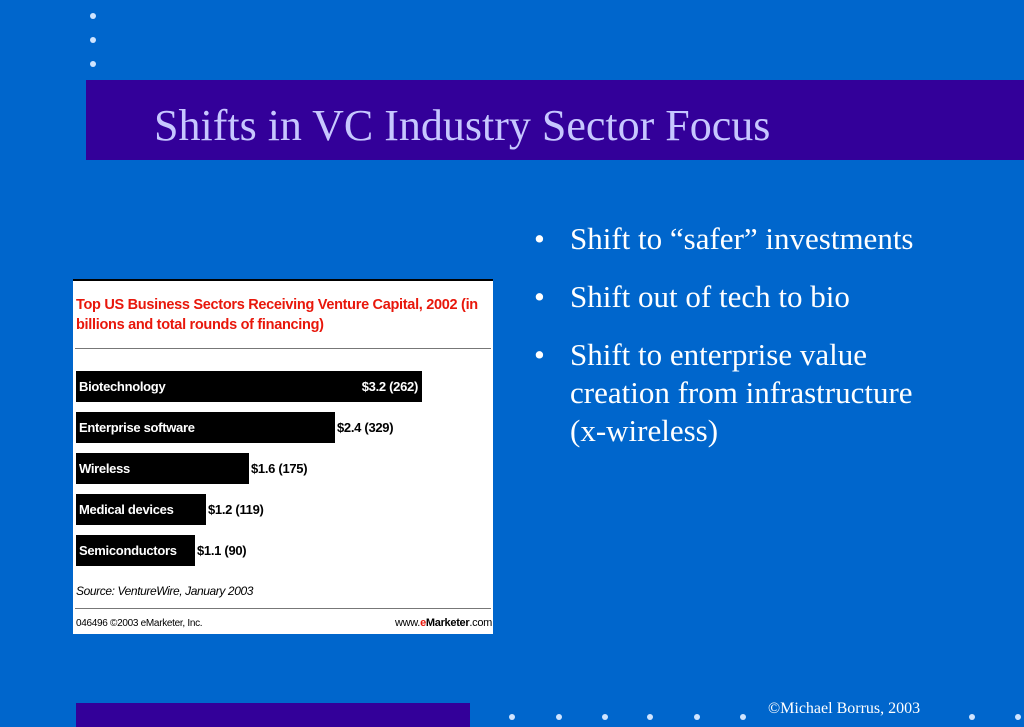 This screenshot has height=727, width=1024. I want to click on bar-value-label: $1.1 (90), so click(222, 550).